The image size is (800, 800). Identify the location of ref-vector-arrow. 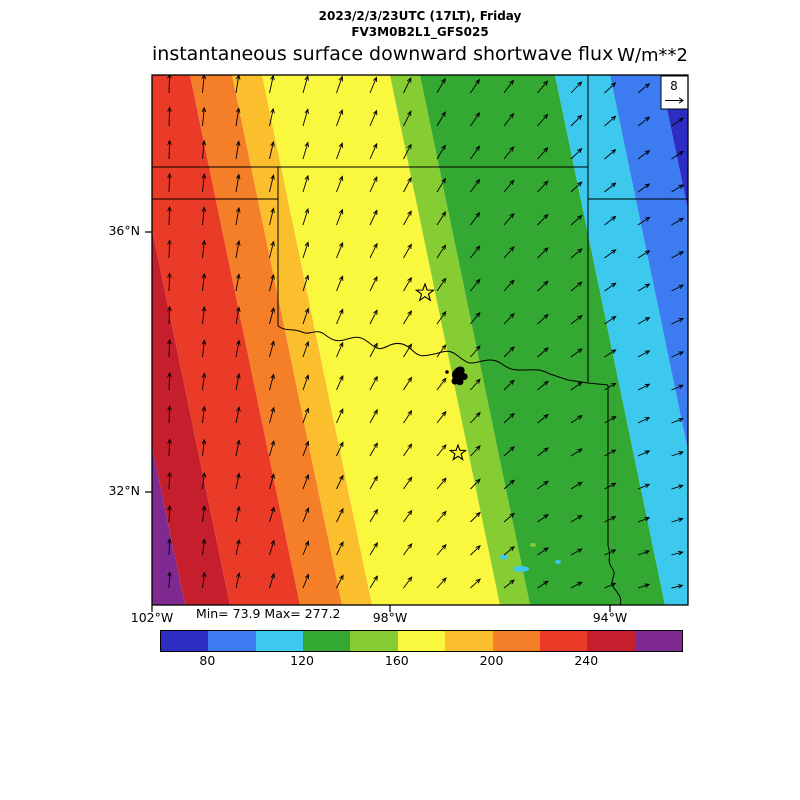
(674, 100).